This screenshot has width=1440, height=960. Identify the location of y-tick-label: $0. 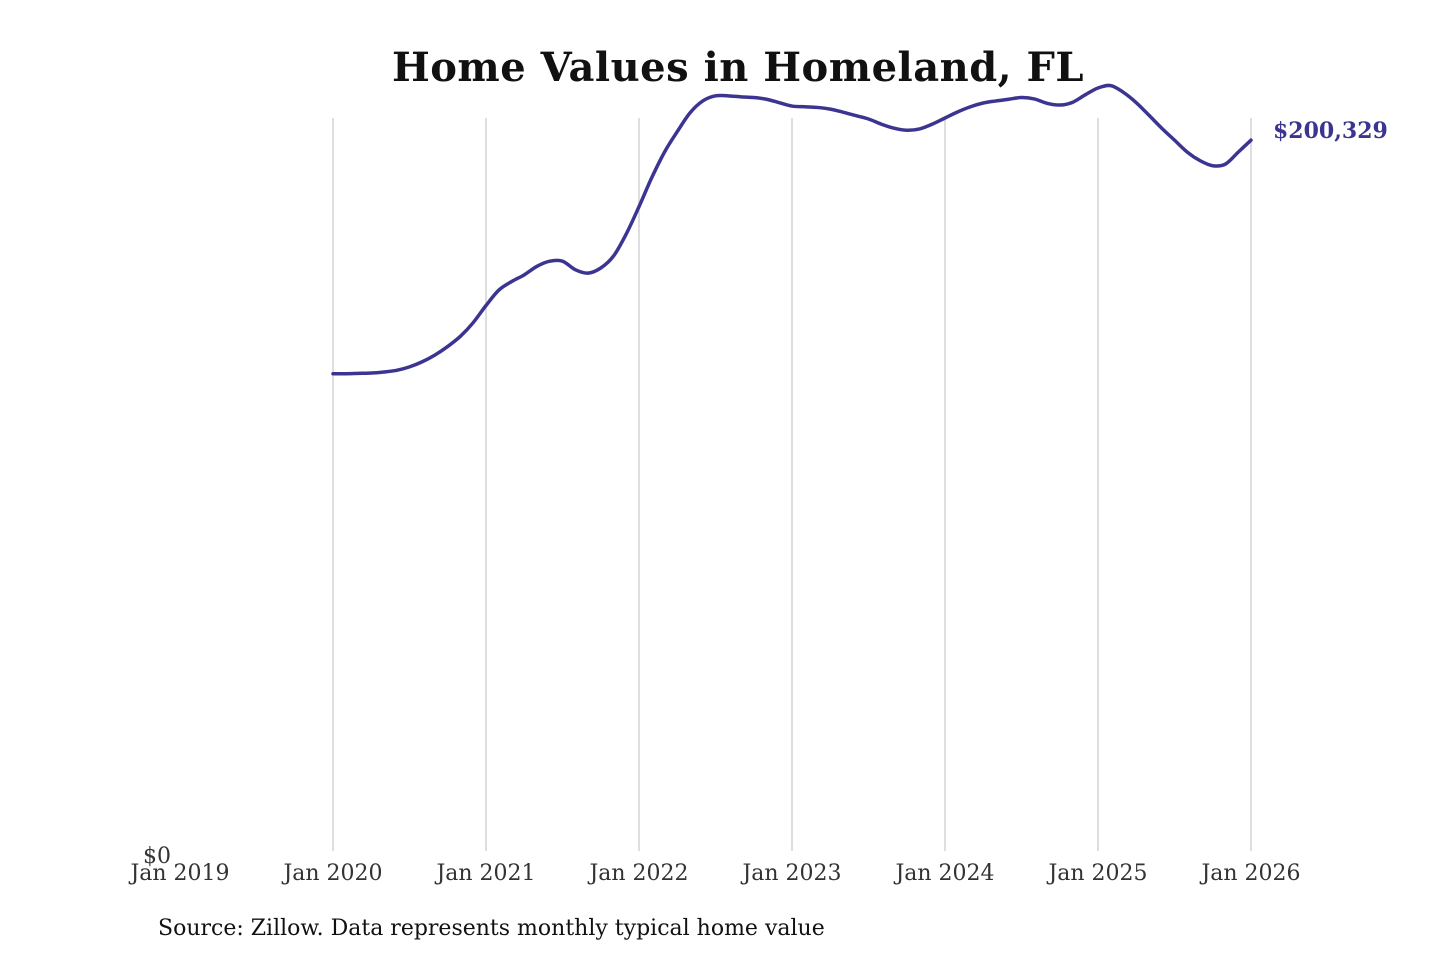
(157, 856).